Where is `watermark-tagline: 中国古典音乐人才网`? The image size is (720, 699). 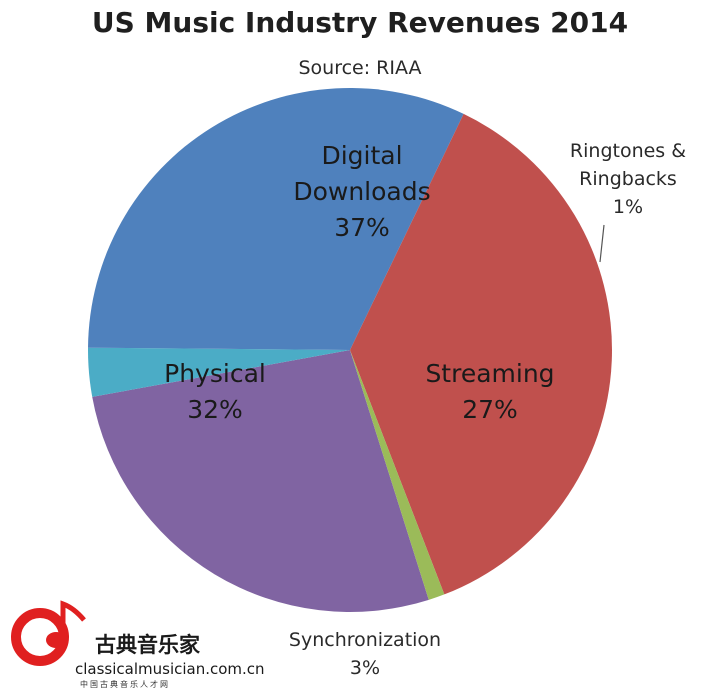
watermark-tagline: 中国古典音乐人才网 is located at coordinates (125, 684).